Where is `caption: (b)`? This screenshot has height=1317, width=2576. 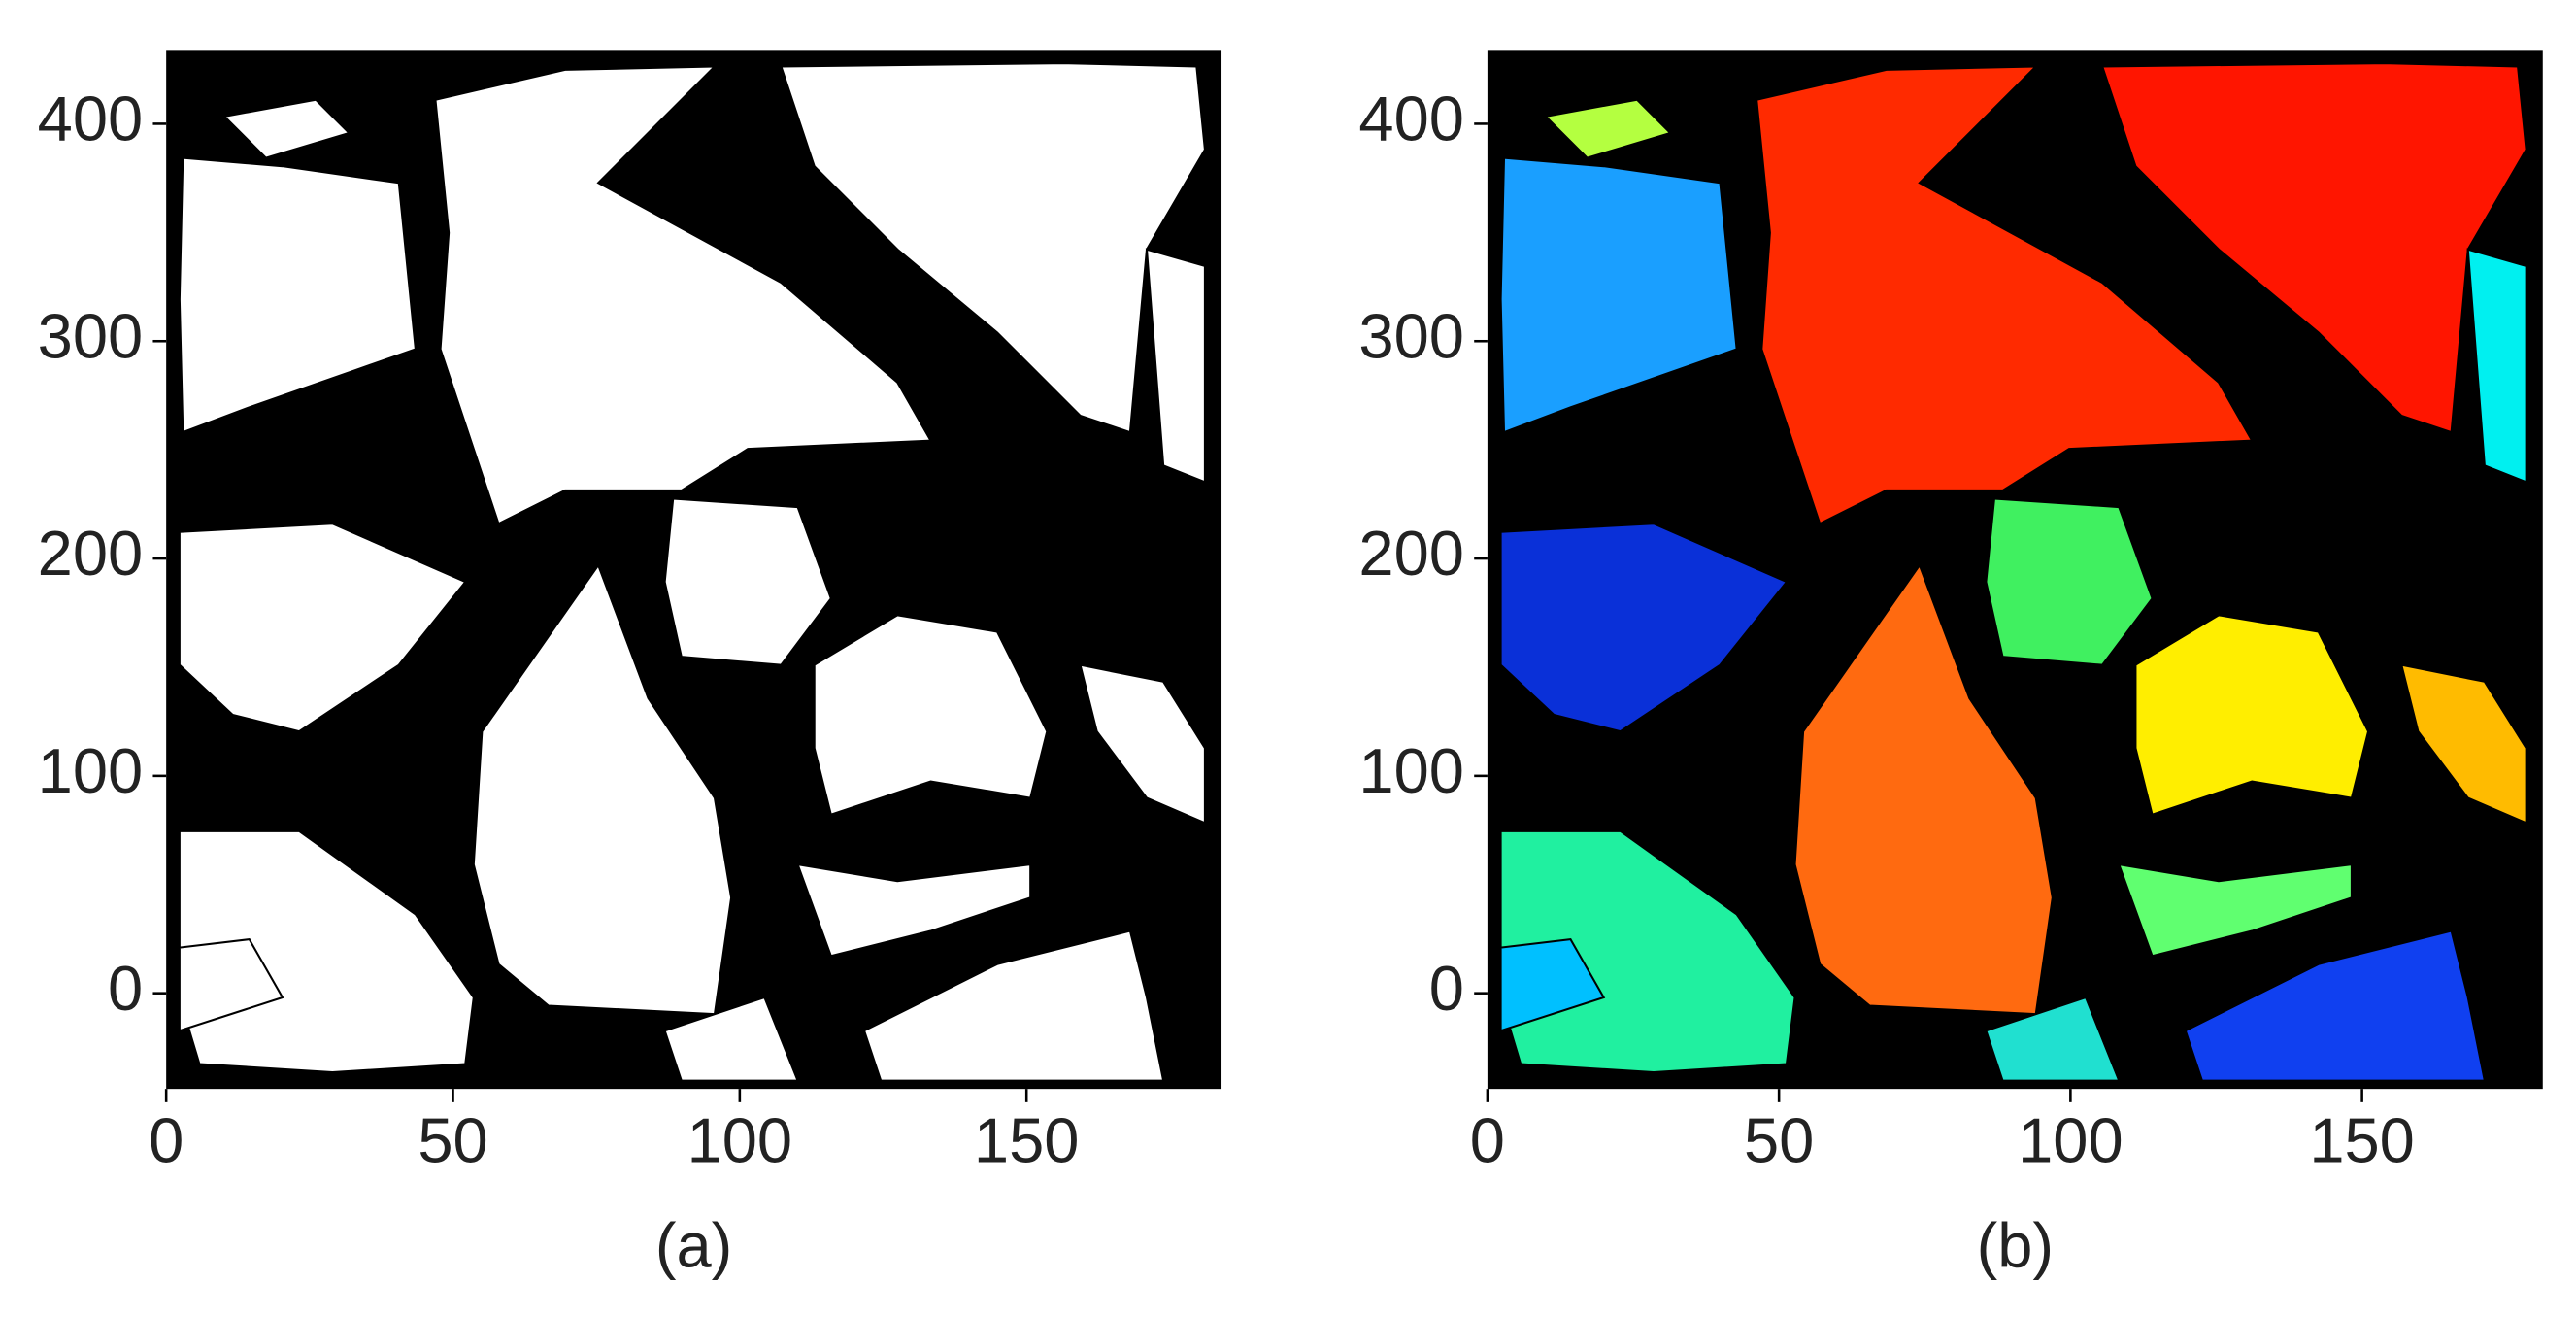 caption: (b) is located at coordinates (2015, 1244).